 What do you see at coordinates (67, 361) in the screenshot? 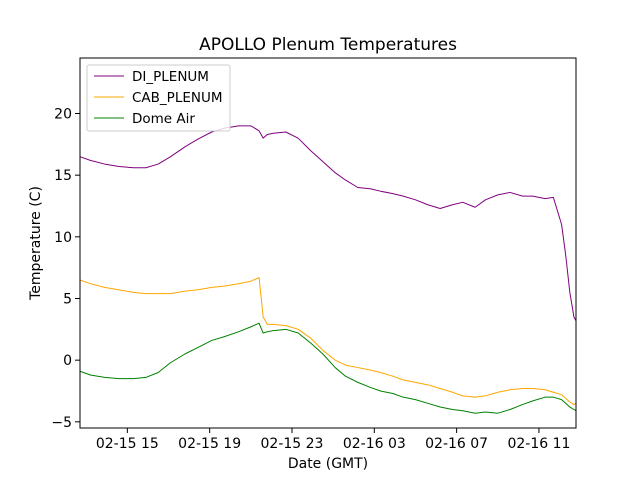
I see `y-tick-label: 0` at bounding box center [67, 361].